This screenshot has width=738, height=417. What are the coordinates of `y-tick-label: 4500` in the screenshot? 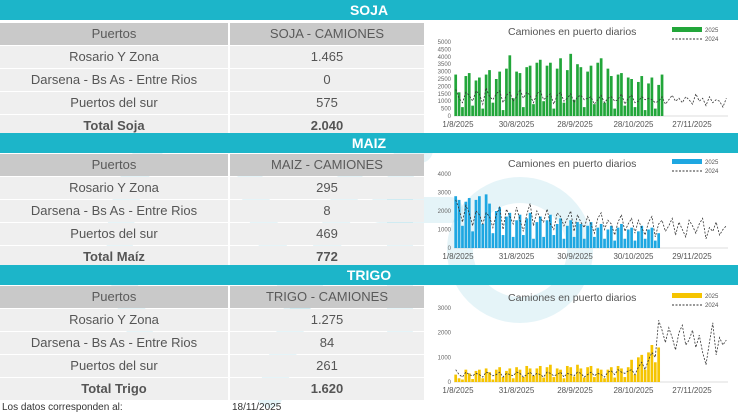 It's located at (445, 50).